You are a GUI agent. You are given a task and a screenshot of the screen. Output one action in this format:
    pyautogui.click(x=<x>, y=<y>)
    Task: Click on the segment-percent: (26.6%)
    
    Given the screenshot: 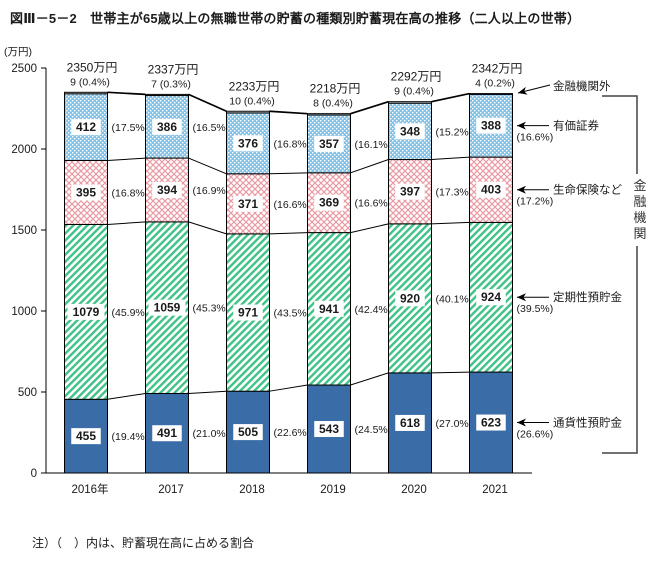 What is the action you would take?
    pyautogui.click(x=535, y=435)
    